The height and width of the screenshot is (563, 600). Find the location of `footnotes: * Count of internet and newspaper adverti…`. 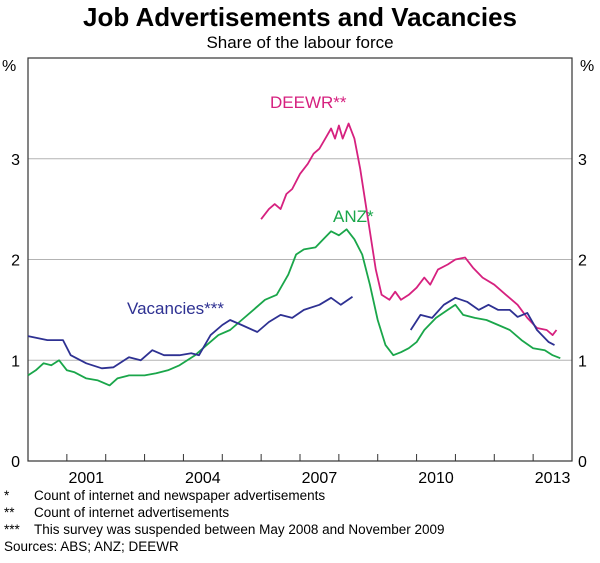

footnotes: * Count of internet and newspaper adverti… is located at coordinates (224, 521).